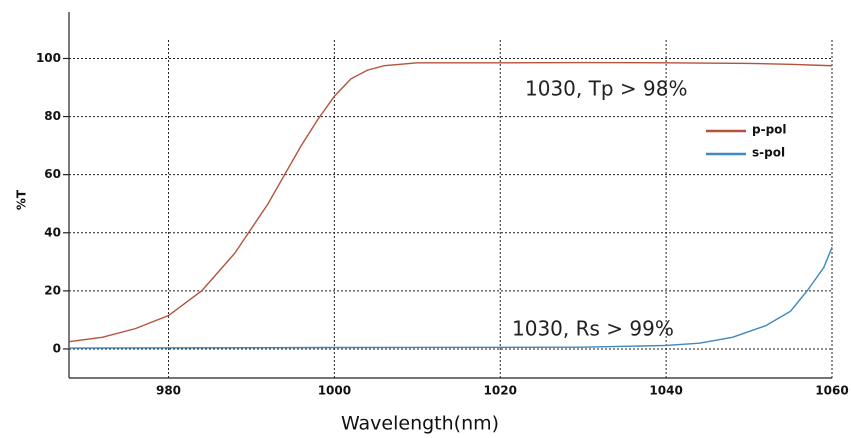 The image size is (851, 438). What do you see at coordinates (52, 232) in the screenshot?
I see `y-tick-label: 40` at bounding box center [52, 232].